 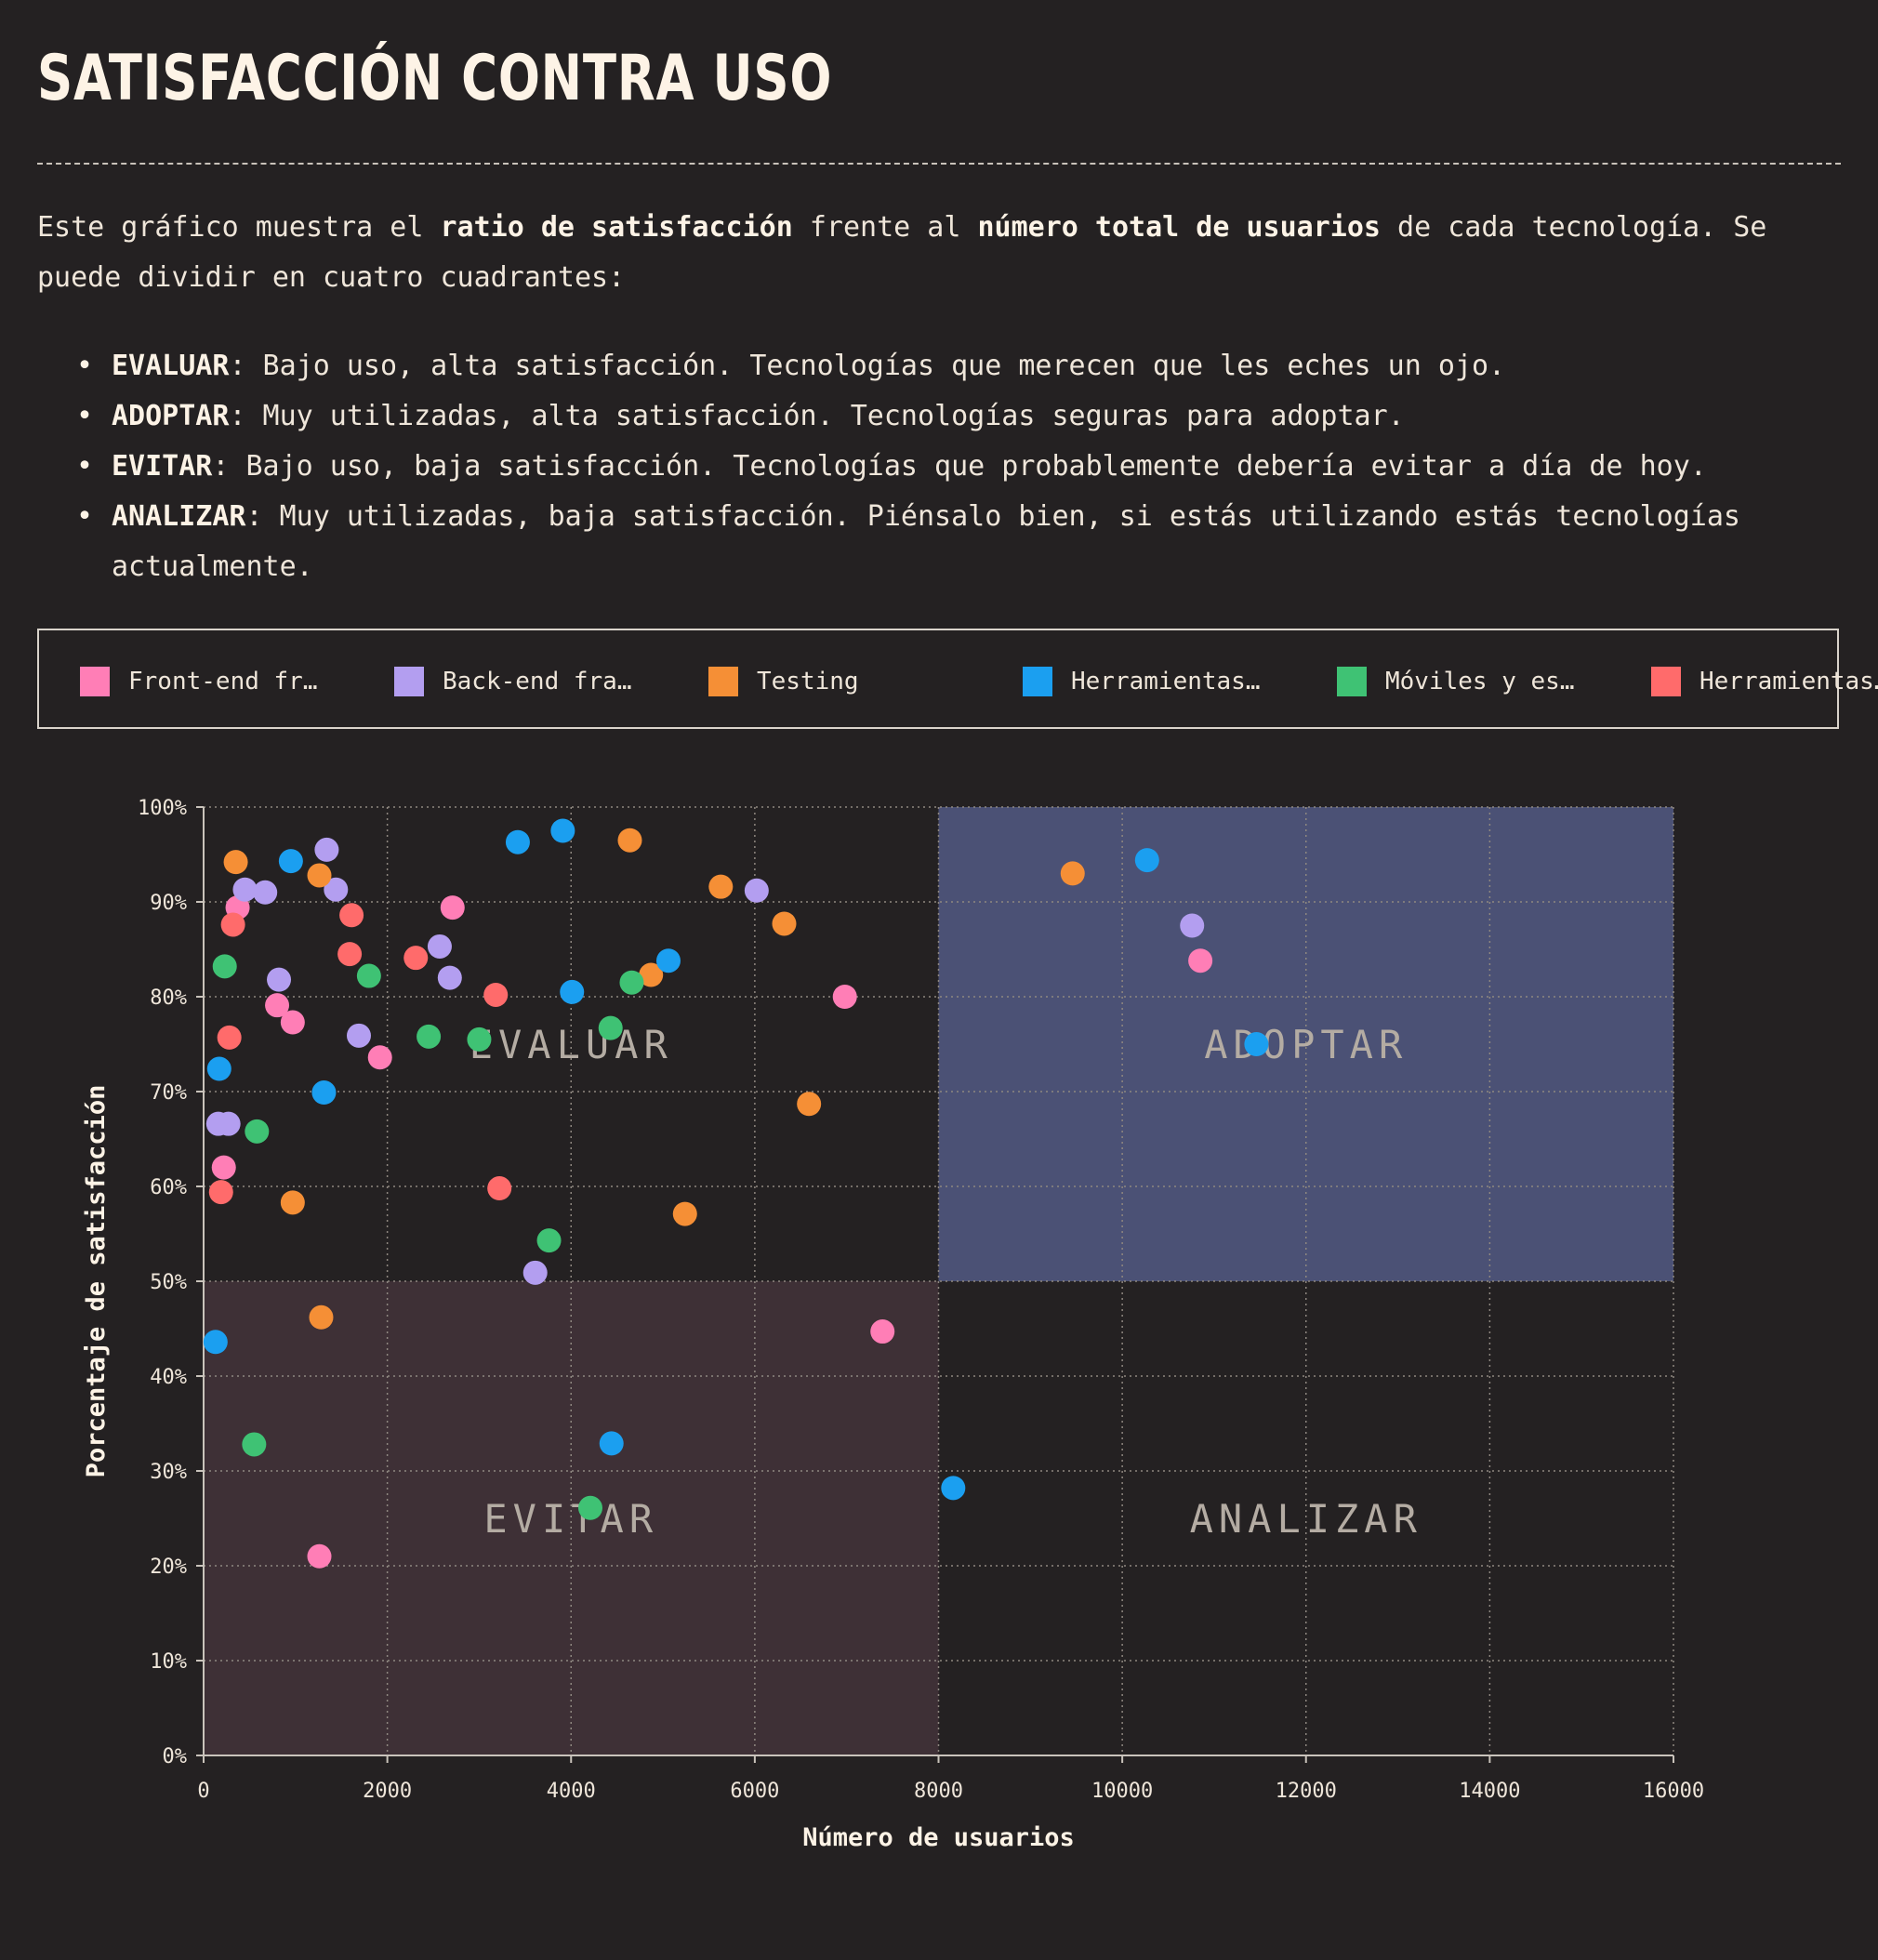 I want to click on x-tick-label: 16000, so click(x=1674, y=1791).